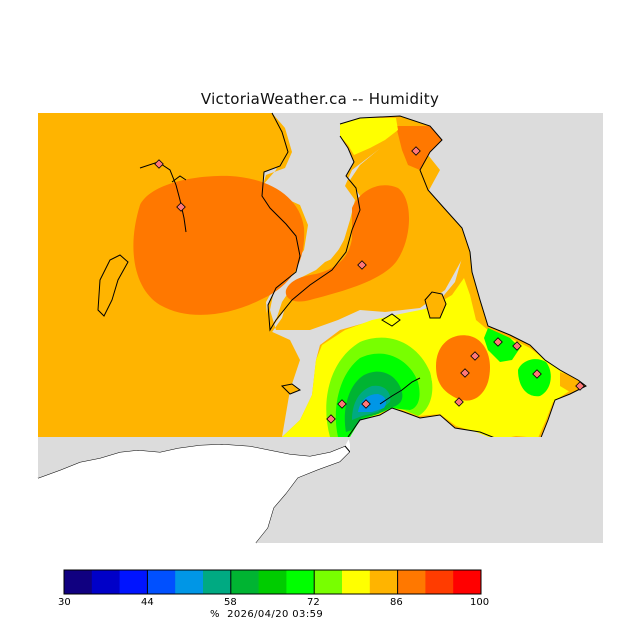 The image size is (640, 640). I want to click on legend-tick-label-0: 30, so click(64, 602).